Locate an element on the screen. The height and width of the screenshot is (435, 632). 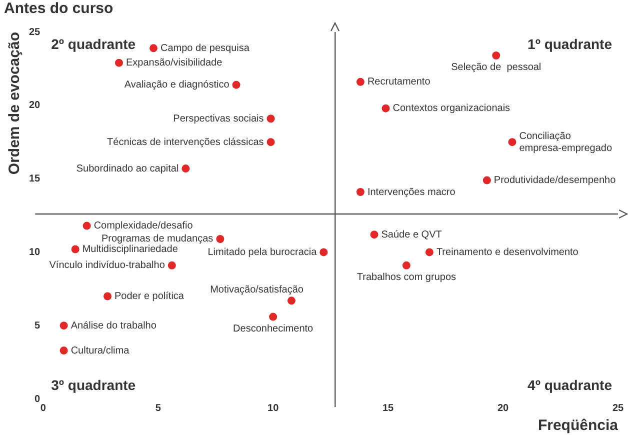
series-label: Desconhecimento is located at coordinates (273, 329).